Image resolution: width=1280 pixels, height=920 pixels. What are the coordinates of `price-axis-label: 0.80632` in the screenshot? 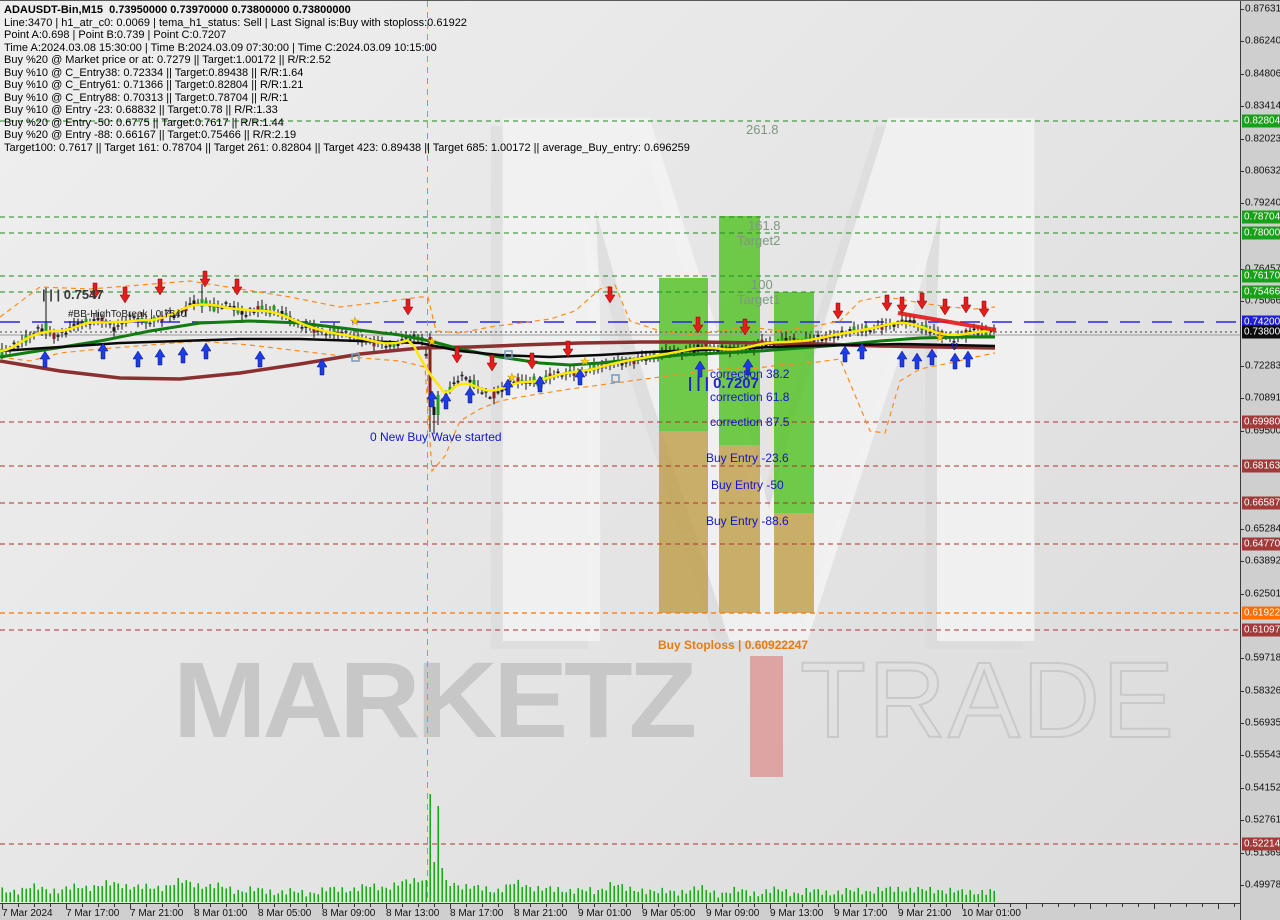 It's located at (1262, 171).